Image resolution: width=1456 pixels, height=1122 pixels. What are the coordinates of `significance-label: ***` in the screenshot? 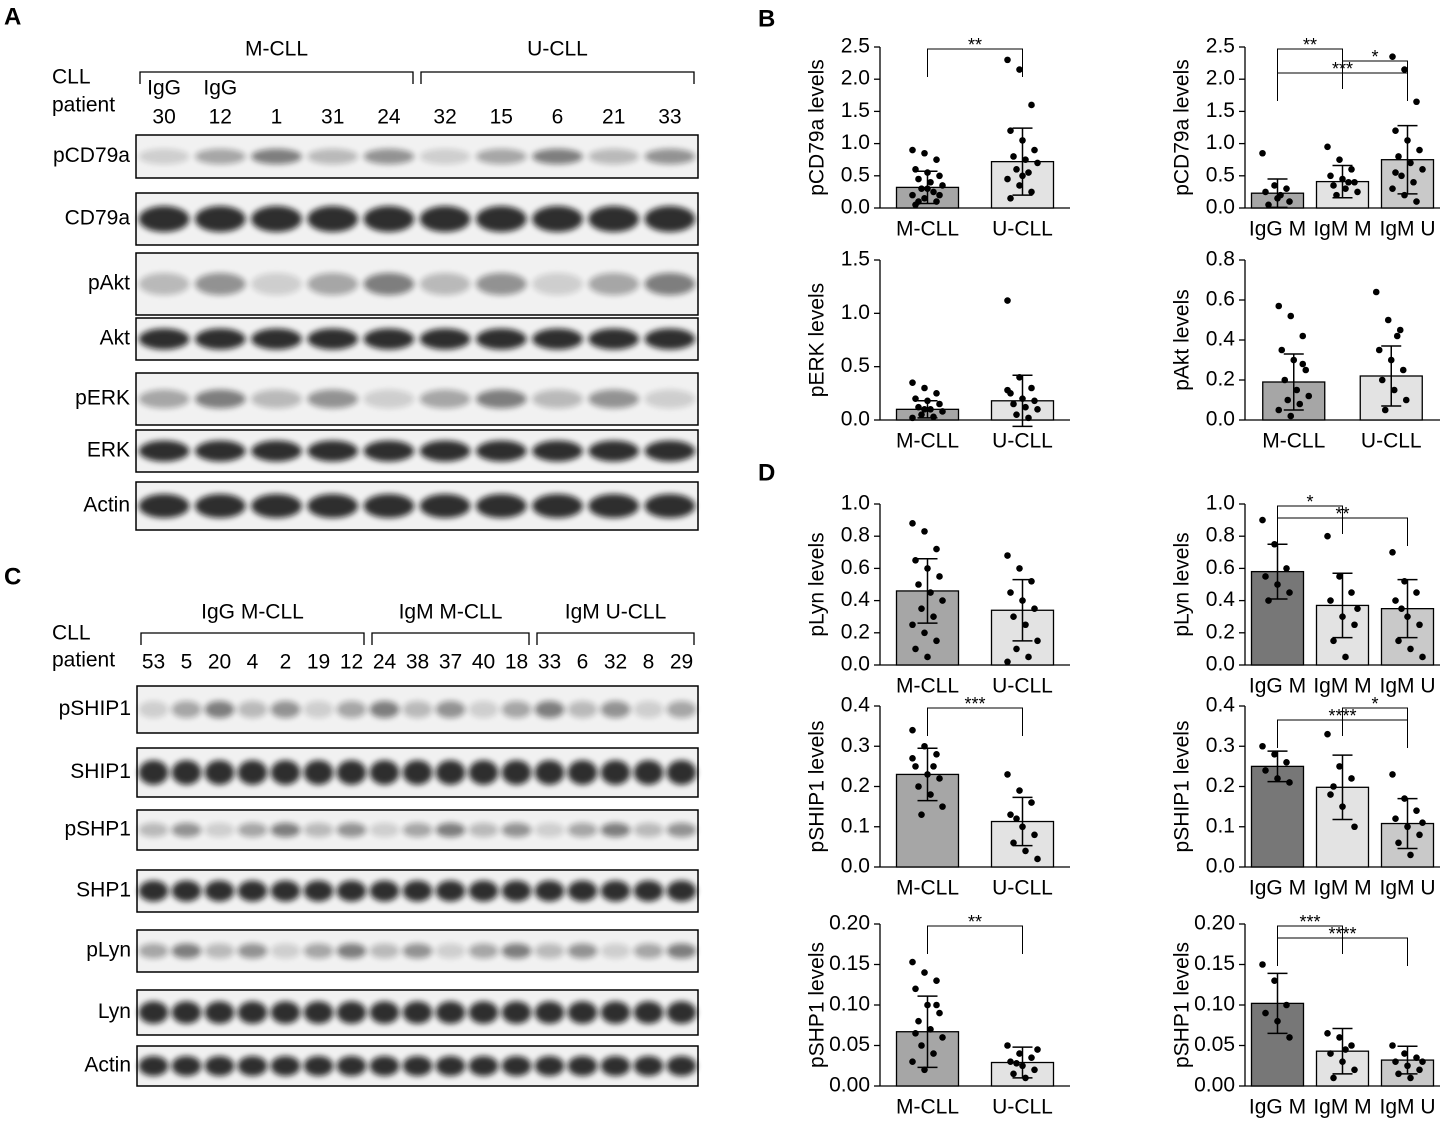 It's located at (974, 704).